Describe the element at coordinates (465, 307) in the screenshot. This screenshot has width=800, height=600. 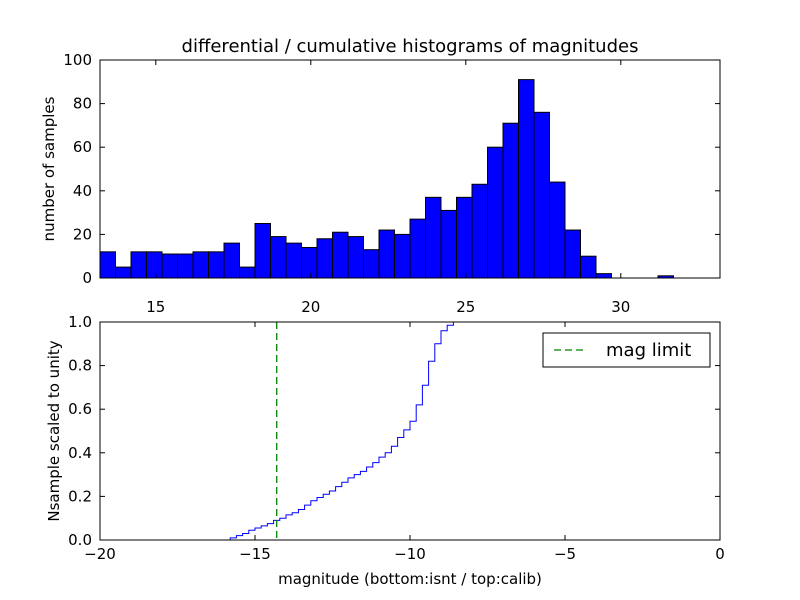
I see `x-tick-label: 25` at that location.